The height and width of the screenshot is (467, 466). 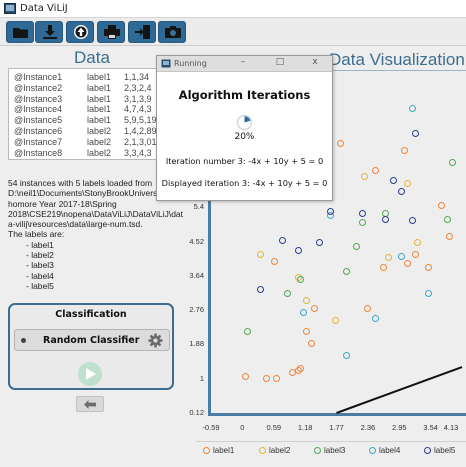 What do you see at coordinates (49, 32) in the screenshot?
I see `save-button` at bounding box center [49, 32].